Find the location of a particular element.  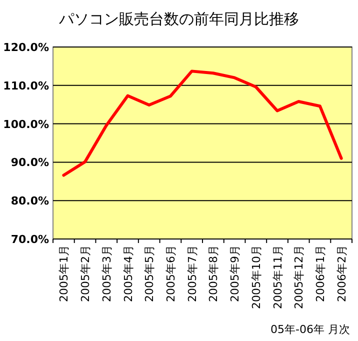

x-tick-label: 2005年12月 is located at coordinates (299, 277).